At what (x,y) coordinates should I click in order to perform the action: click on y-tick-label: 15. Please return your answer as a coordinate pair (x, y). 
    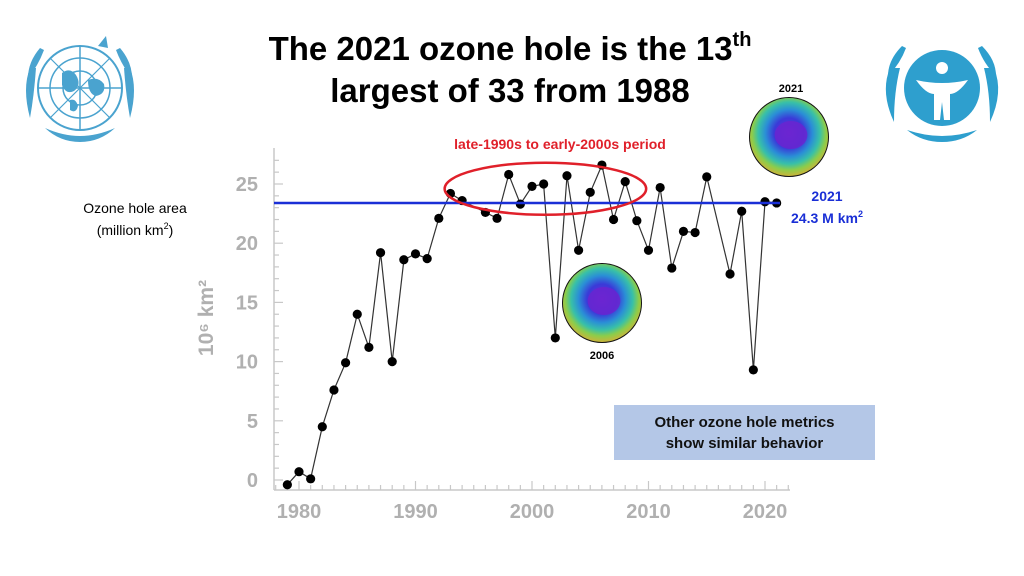
    Looking at the image, I should click on (247, 303).